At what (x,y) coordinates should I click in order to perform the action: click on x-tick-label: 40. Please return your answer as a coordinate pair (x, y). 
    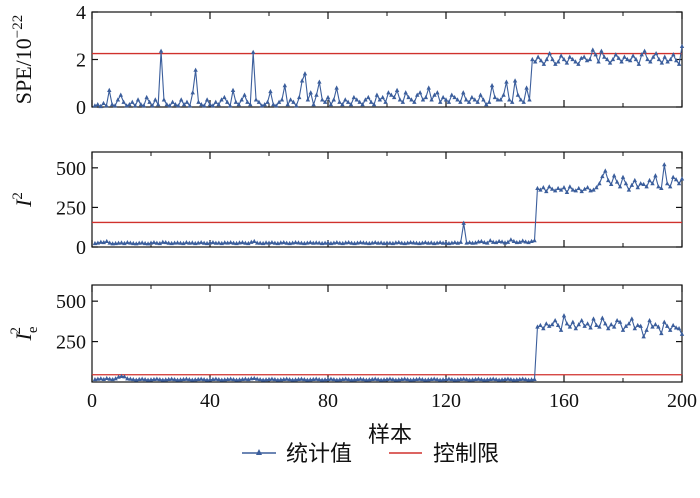
    Looking at the image, I should click on (210, 401).